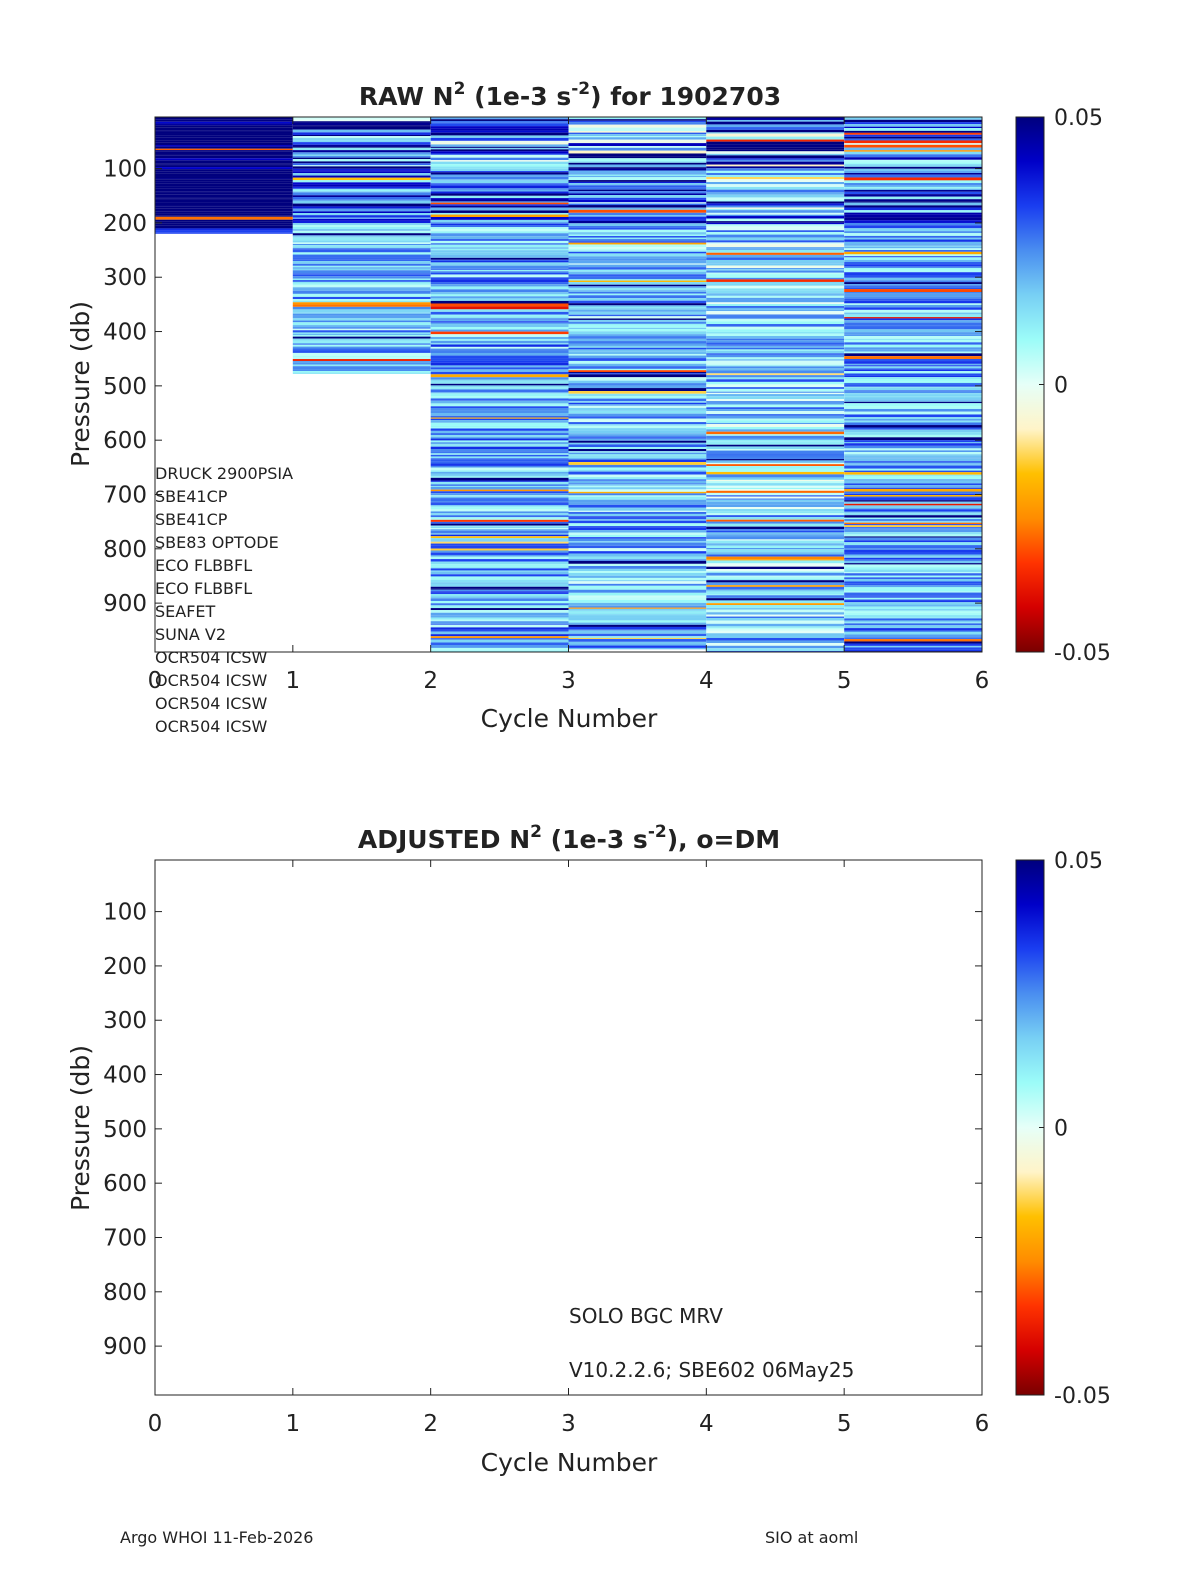 The image size is (1200, 1575). What do you see at coordinates (1063, 1129) in the screenshot?
I see `adjusted-colorbar: 0.05 0 -0.05` at bounding box center [1063, 1129].